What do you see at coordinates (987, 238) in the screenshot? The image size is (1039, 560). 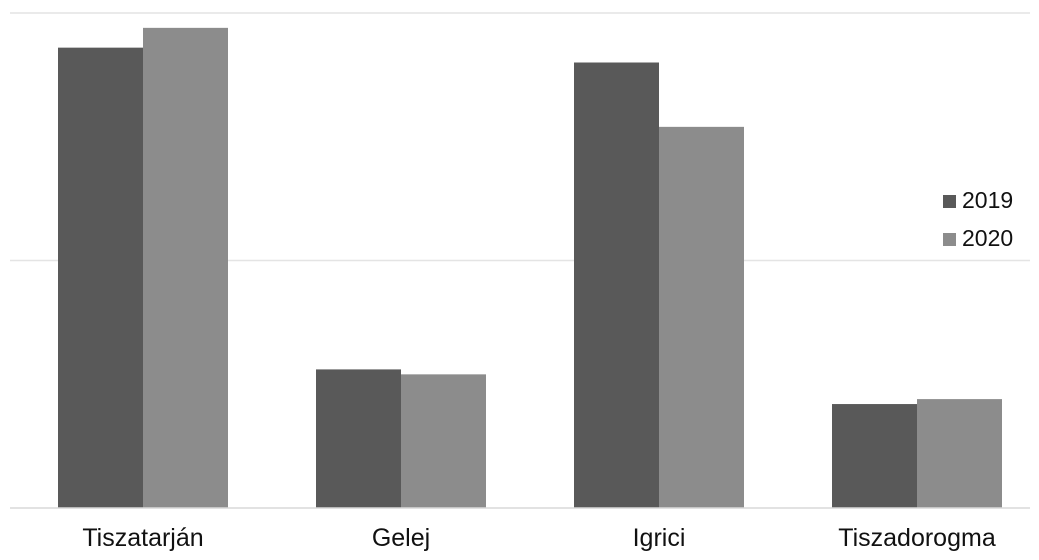 I see `legend-label: 2020` at bounding box center [987, 238].